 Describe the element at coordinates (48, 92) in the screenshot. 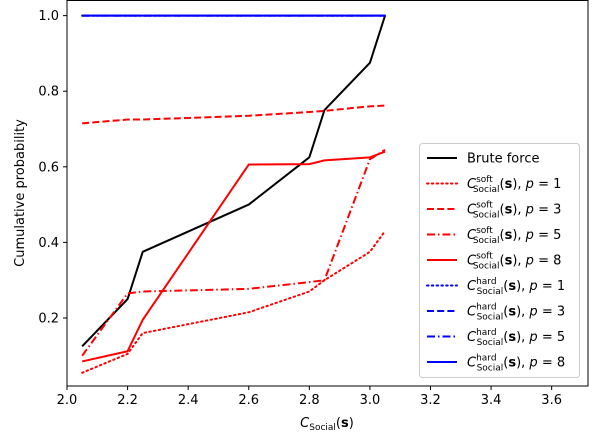

I see `y-tick-label-3: 0.8` at that location.